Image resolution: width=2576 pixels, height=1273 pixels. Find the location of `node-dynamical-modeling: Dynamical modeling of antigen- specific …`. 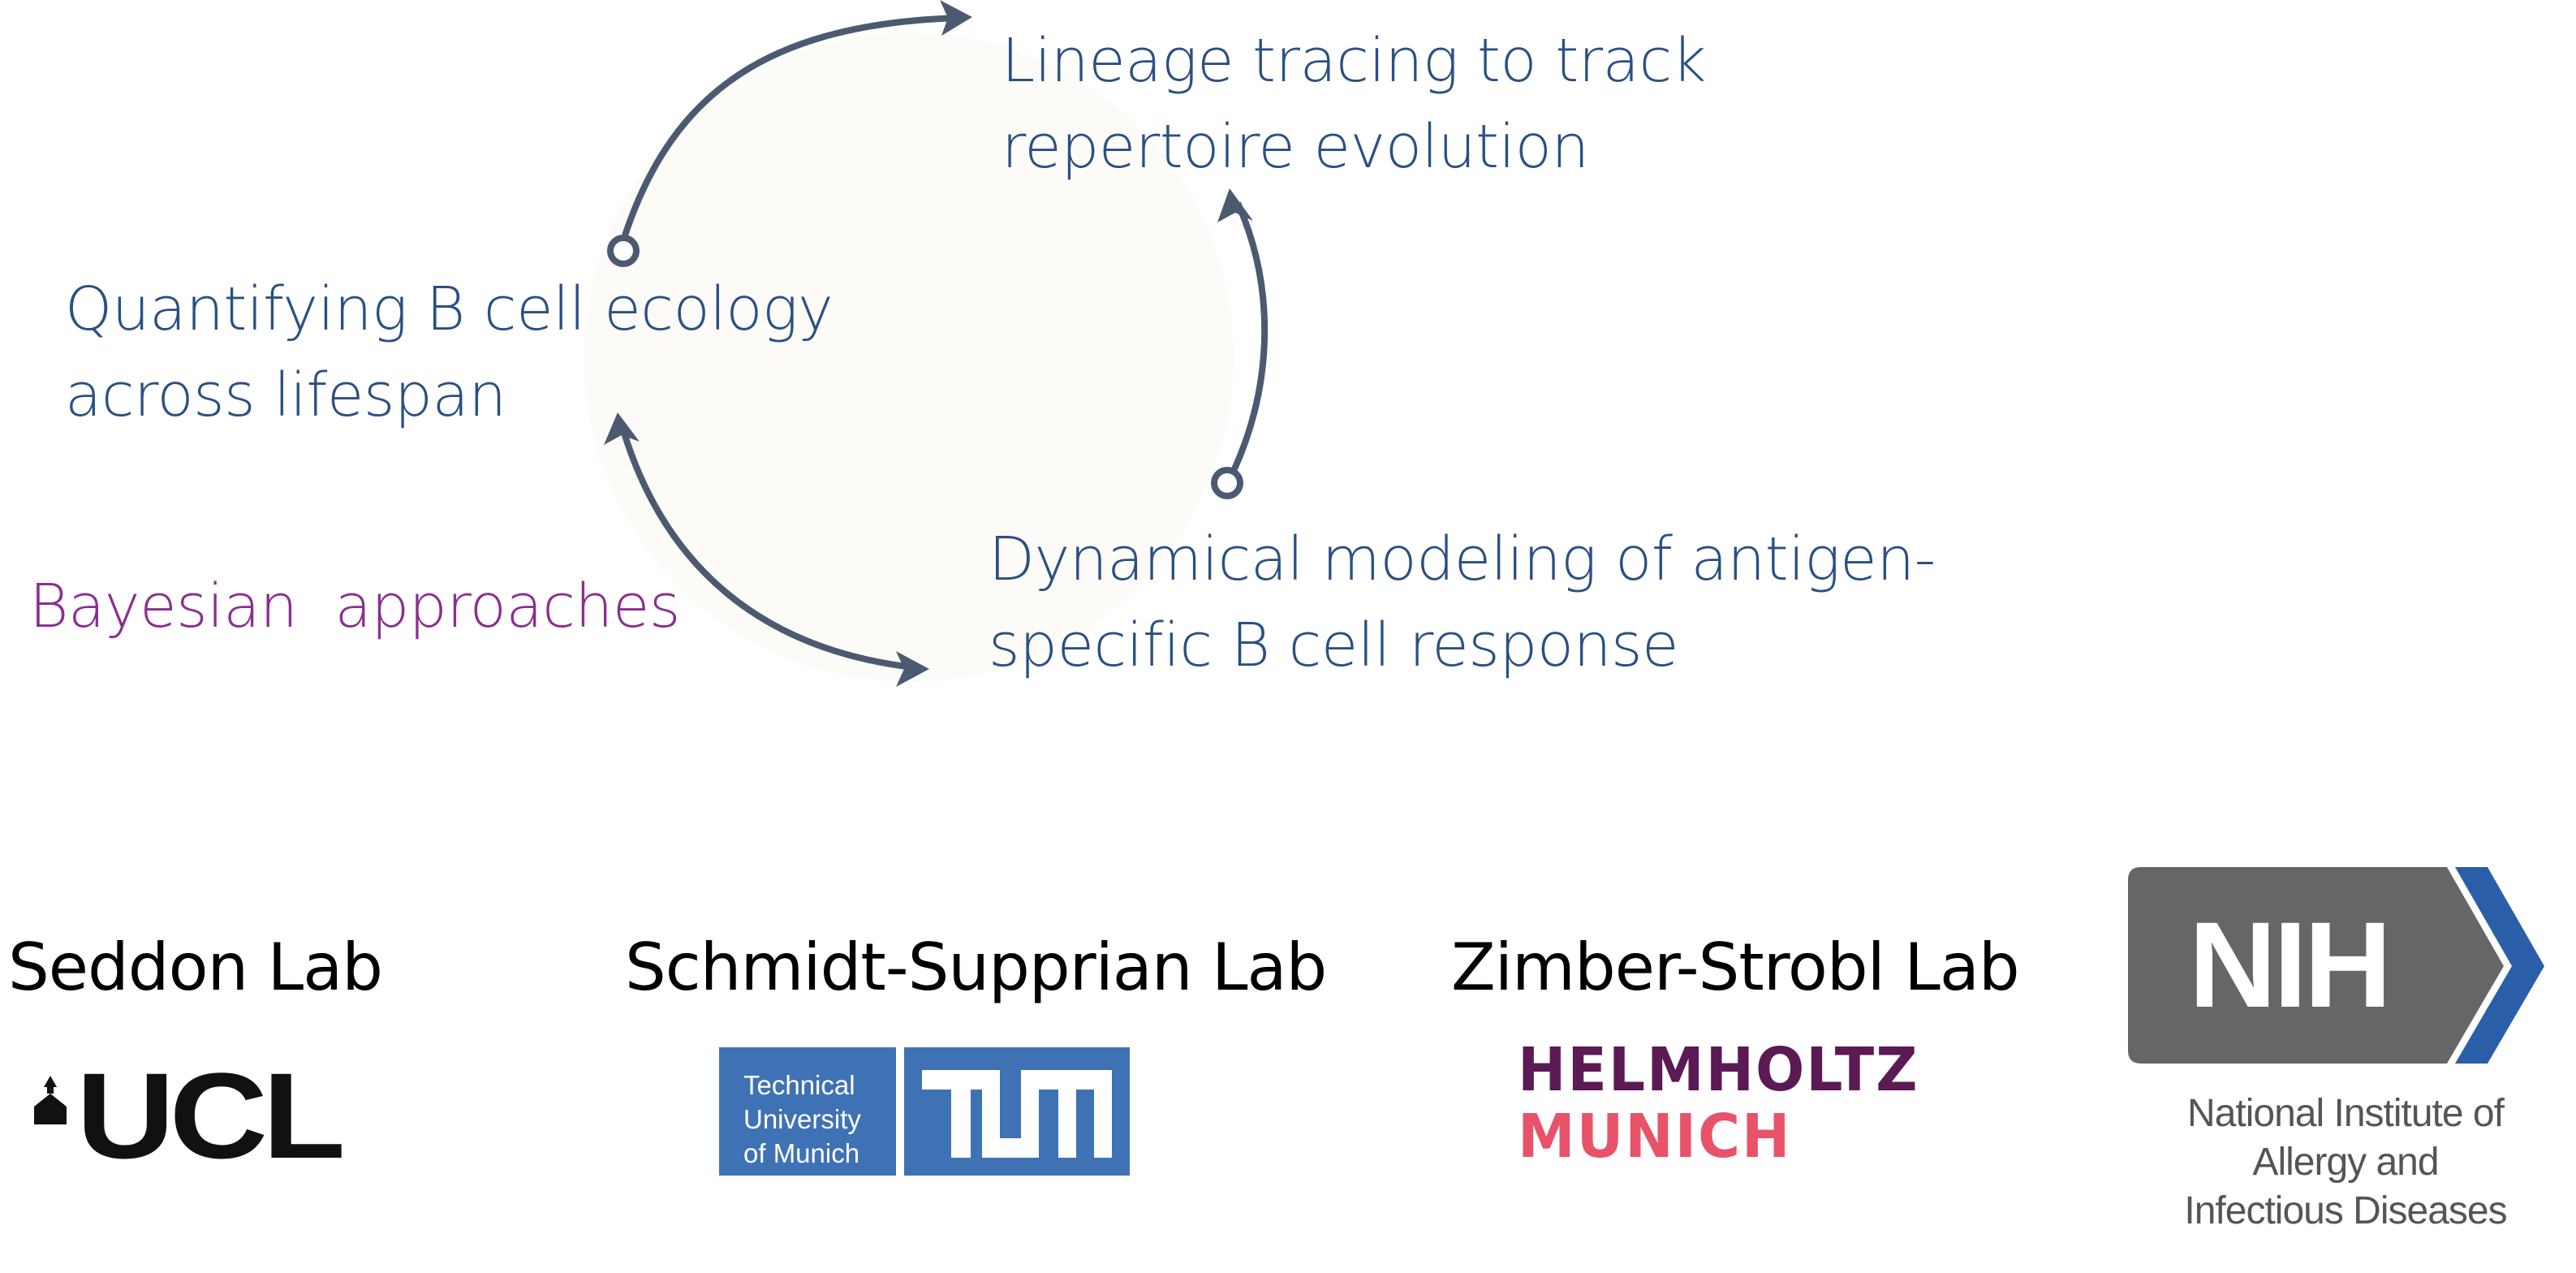

node-dynamical-modeling: Dynamical modeling of antigen- specific … is located at coordinates (1463, 602).